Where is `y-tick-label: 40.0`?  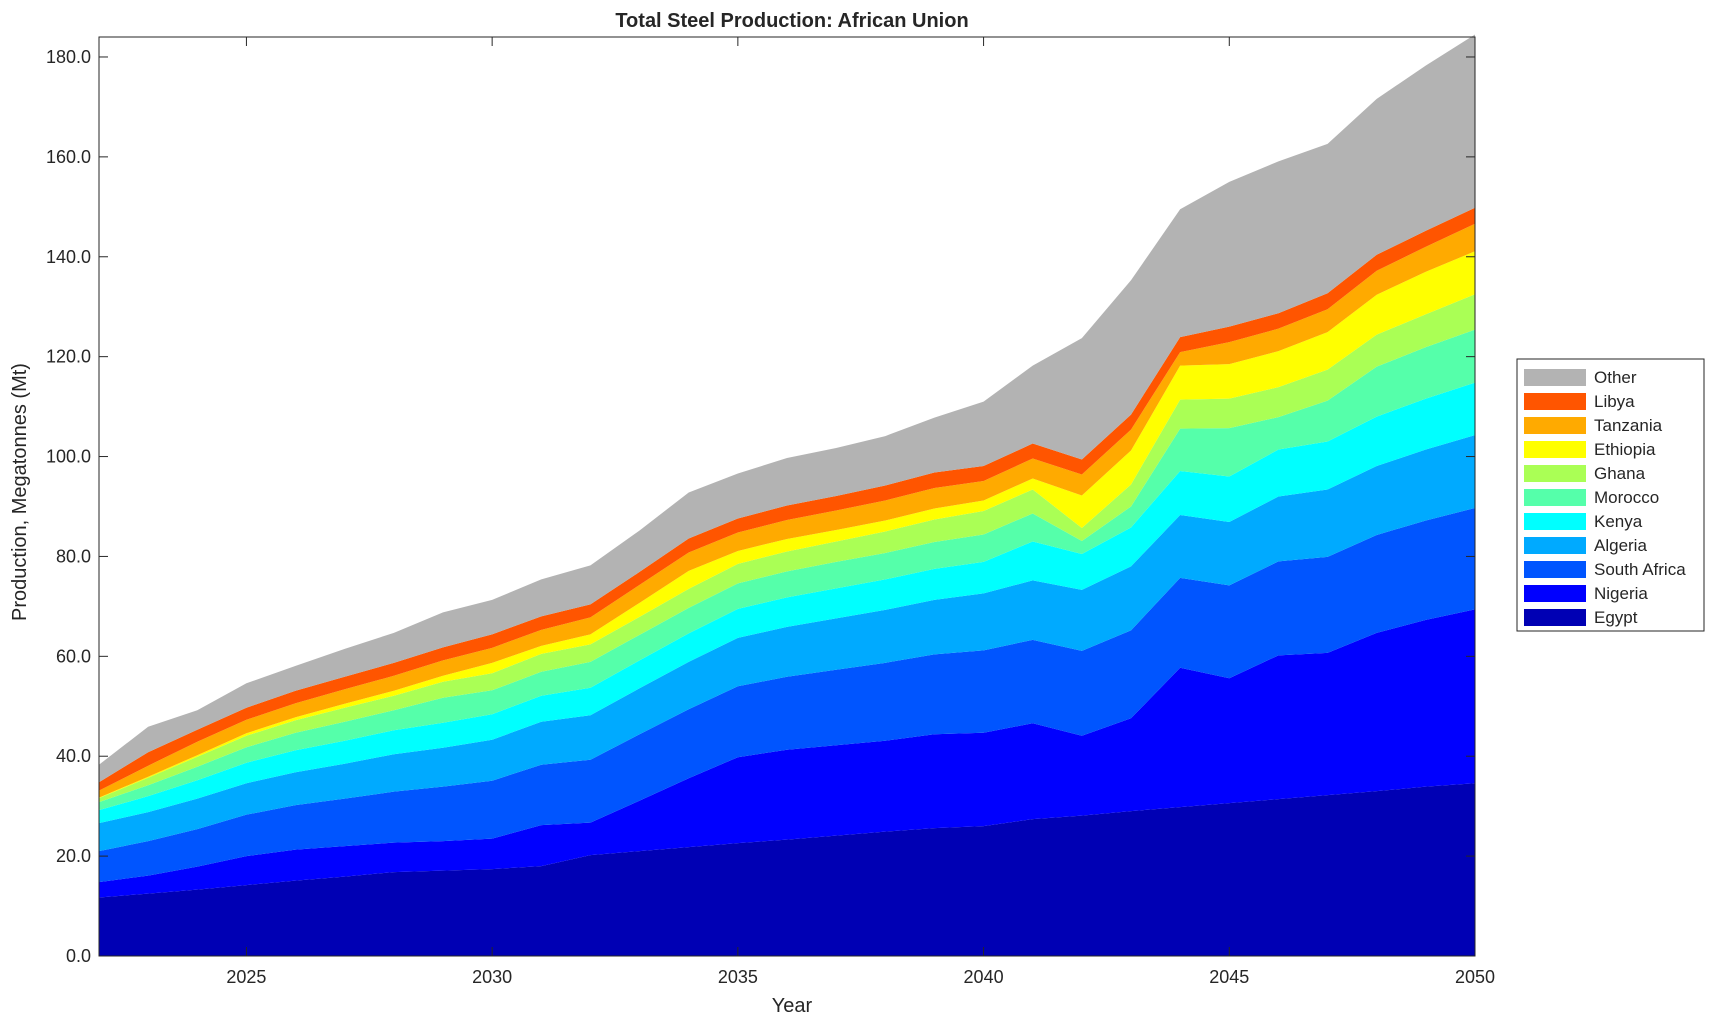
y-tick-label: 40.0 is located at coordinates (73, 756).